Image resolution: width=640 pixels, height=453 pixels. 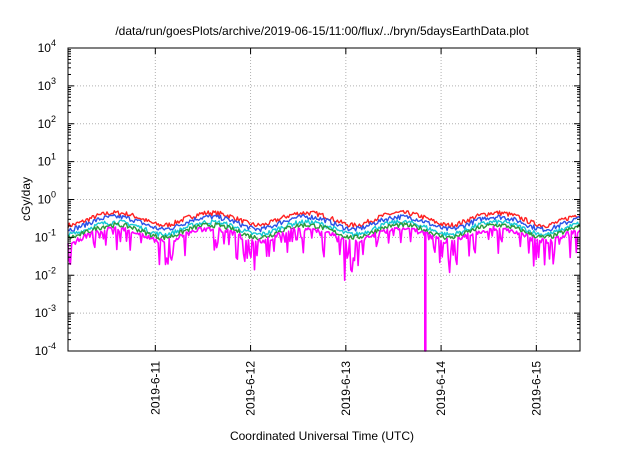 I want to click on x-tick-label: 2019-6-13, so click(x=346, y=388).